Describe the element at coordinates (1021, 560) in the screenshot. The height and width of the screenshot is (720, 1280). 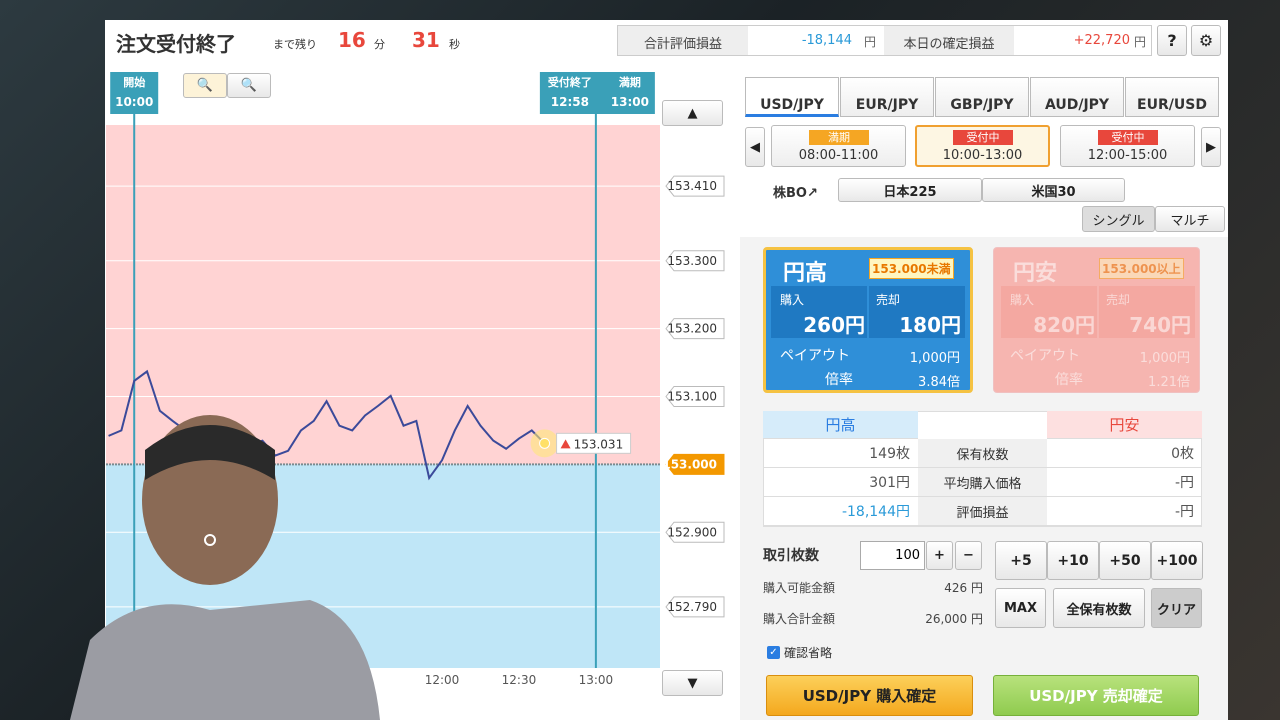
I see `step-button: +5` at that location.